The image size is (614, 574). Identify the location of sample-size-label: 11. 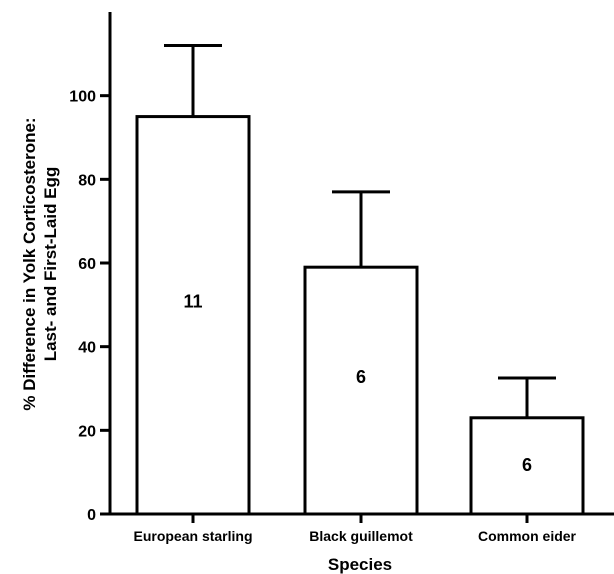
(192, 302).